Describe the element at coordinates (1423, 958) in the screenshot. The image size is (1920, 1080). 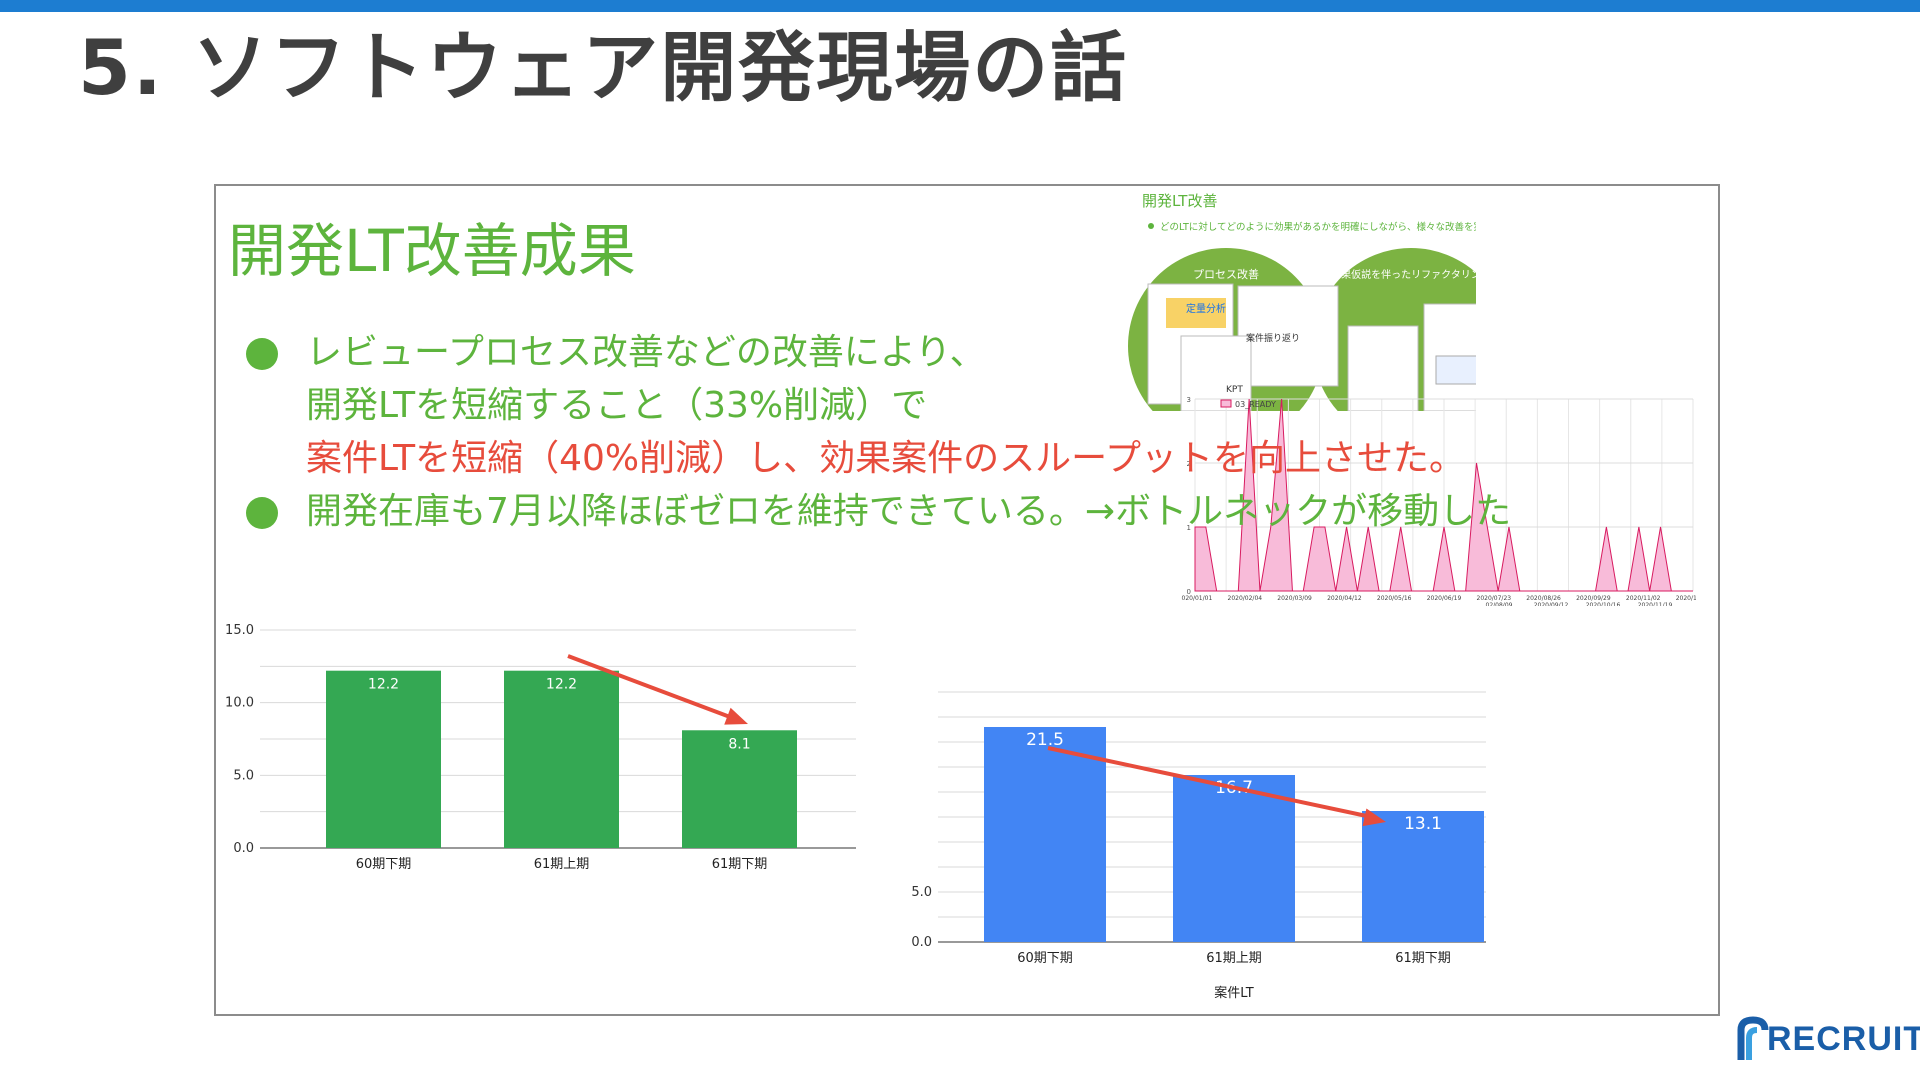
I see `case-lt-x-tick-label: 61期下期` at that location.